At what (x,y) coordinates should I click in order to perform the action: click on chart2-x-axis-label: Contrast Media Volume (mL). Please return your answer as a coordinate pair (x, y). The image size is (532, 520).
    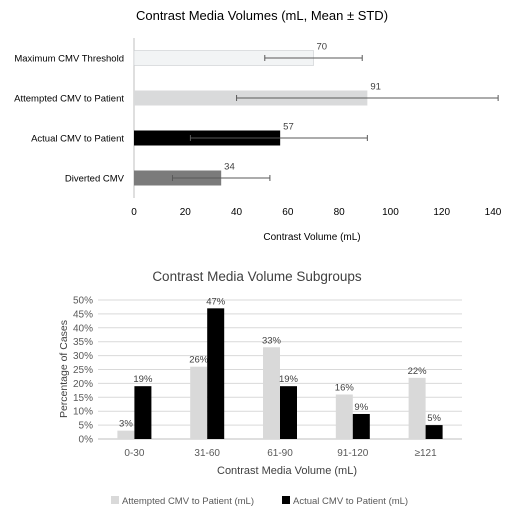
    Looking at the image, I should click on (287, 471).